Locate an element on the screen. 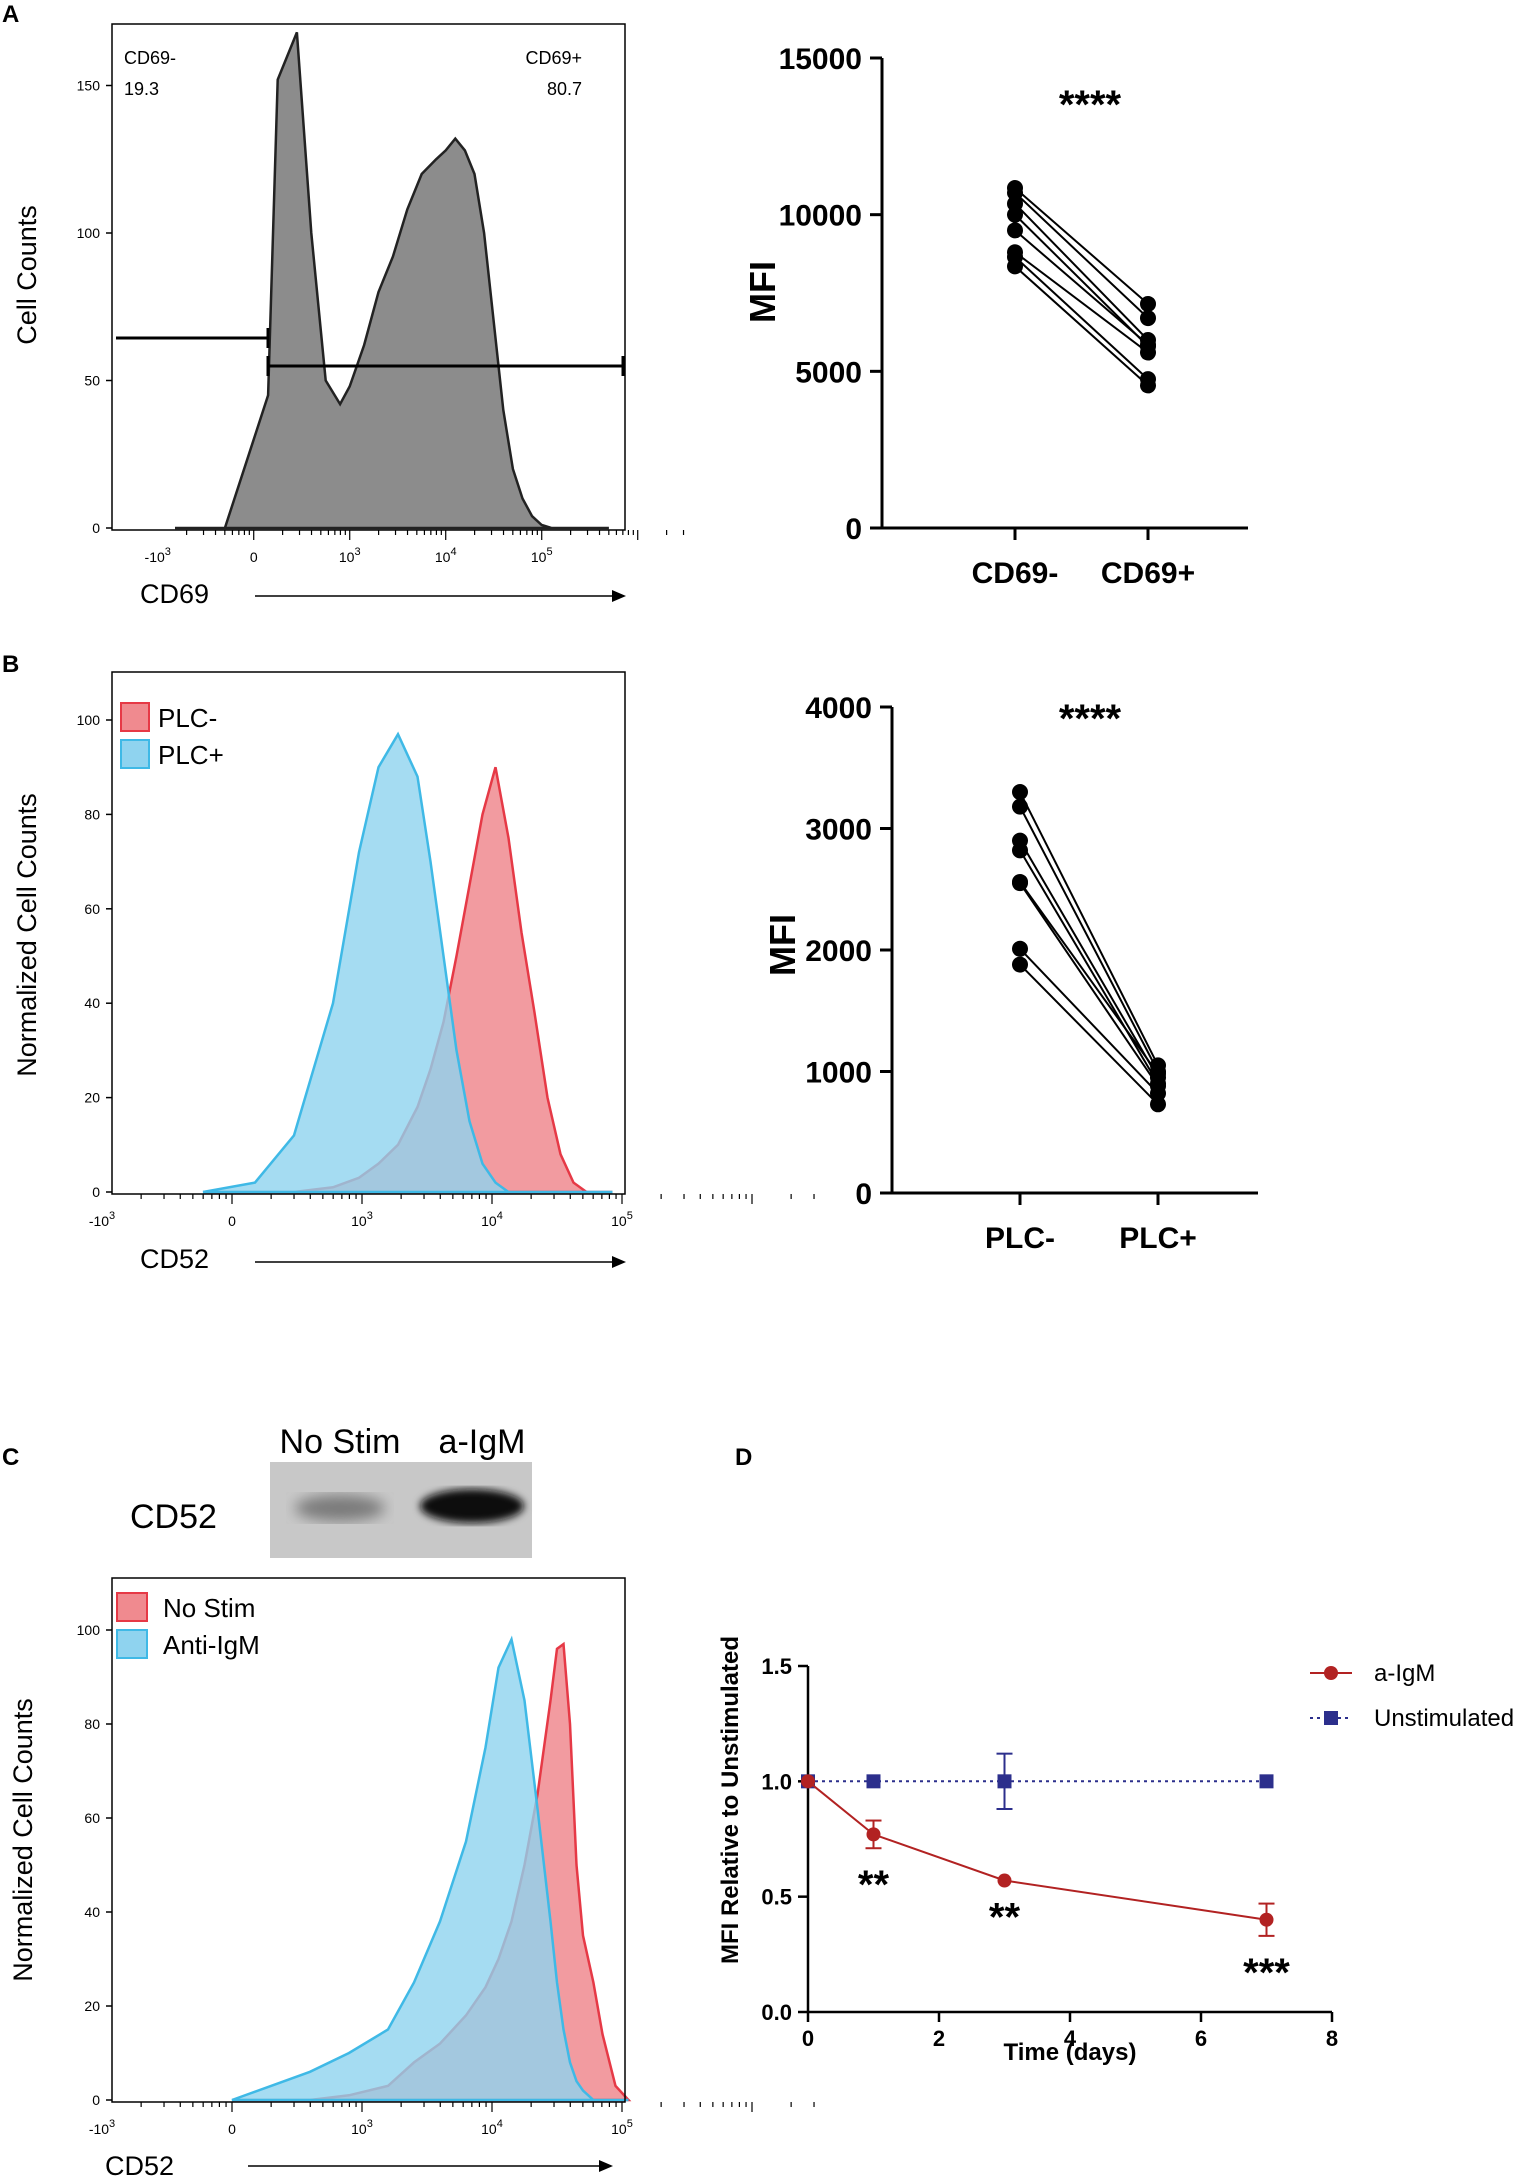  y-axis-label: MFI Relative to Unstimulated is located at coordinates (730, 1800).